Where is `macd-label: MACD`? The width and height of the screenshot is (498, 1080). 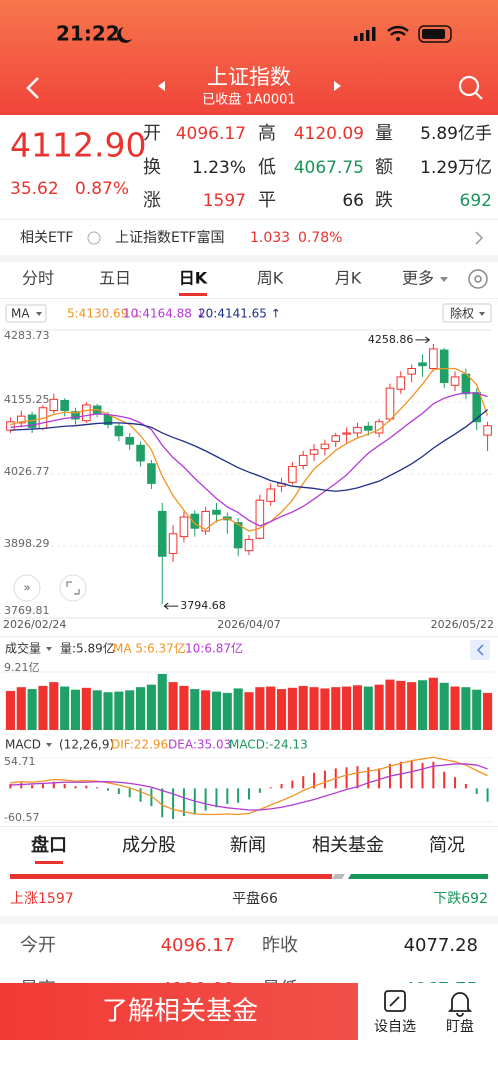 macd-label: MACD is located at coordinates (23, 745).